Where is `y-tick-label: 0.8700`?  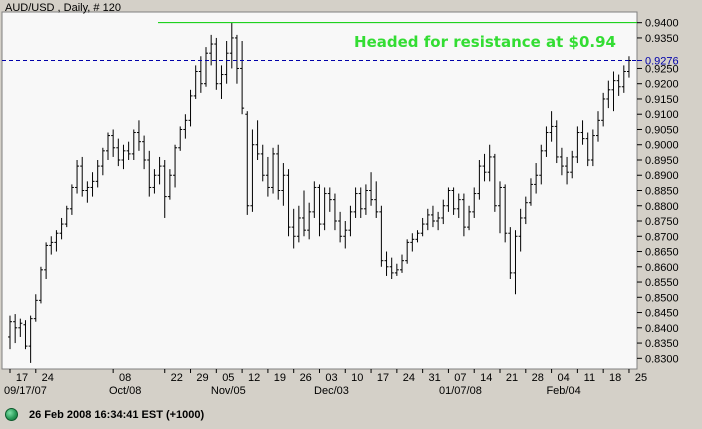 y-tick-label: 0.8700 is located at coordinates (662, 237).